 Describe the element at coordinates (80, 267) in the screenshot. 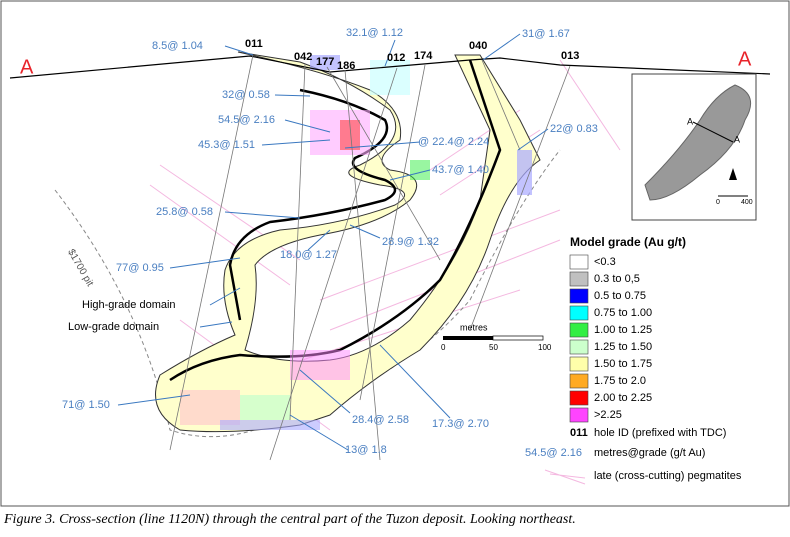

I see `pit-label: $1700 pit` at that location.